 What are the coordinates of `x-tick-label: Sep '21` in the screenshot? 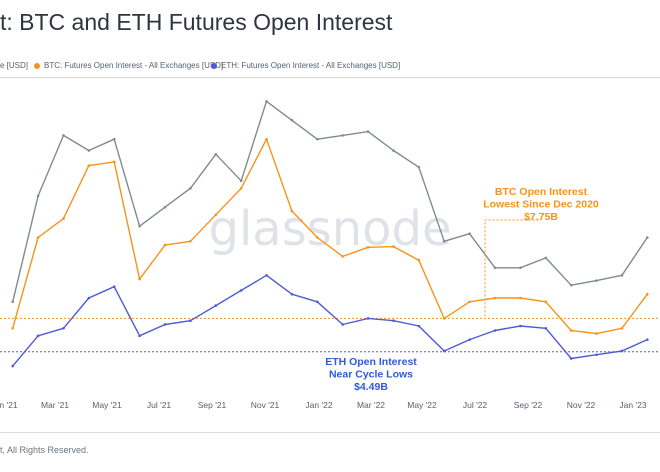 It's located at (212, 405).